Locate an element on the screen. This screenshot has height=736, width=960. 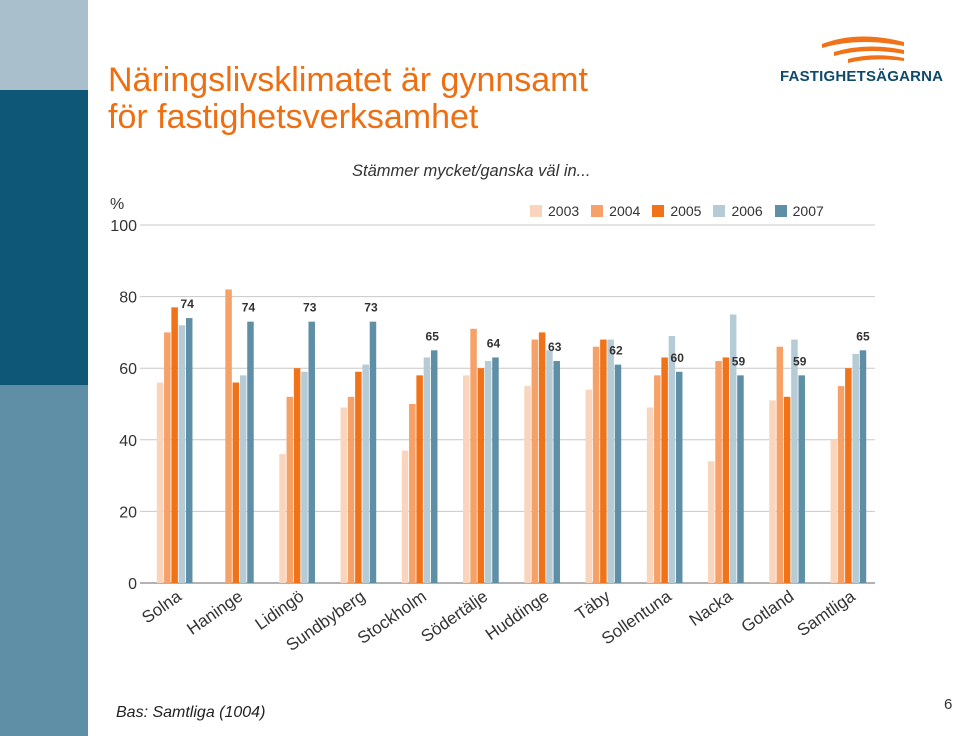
x-tick-label: Sollentuna is located at coordinates (636, 617).